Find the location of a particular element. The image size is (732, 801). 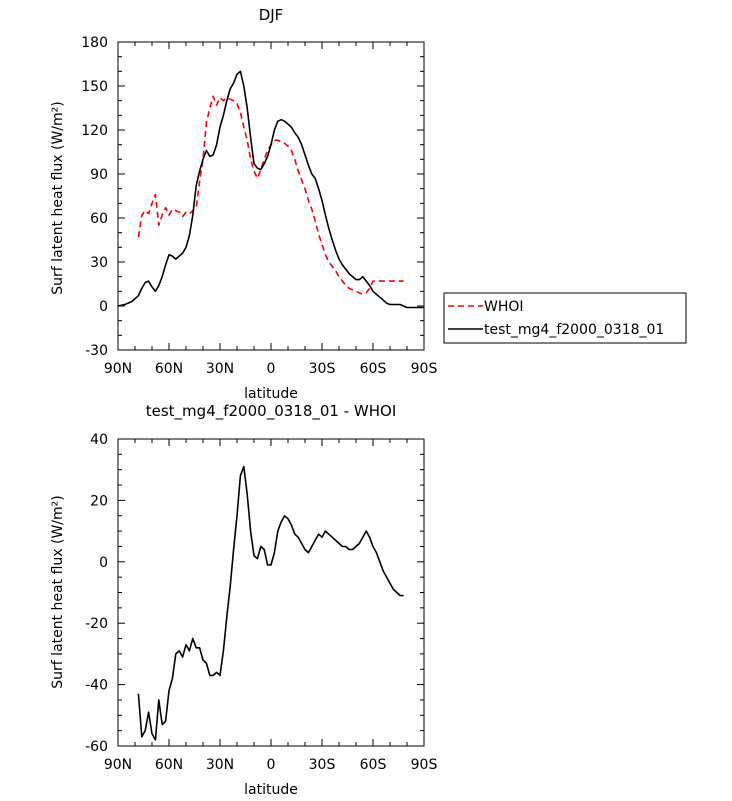

top-y-tick-label: 150 is located at coordinates (94, 87).